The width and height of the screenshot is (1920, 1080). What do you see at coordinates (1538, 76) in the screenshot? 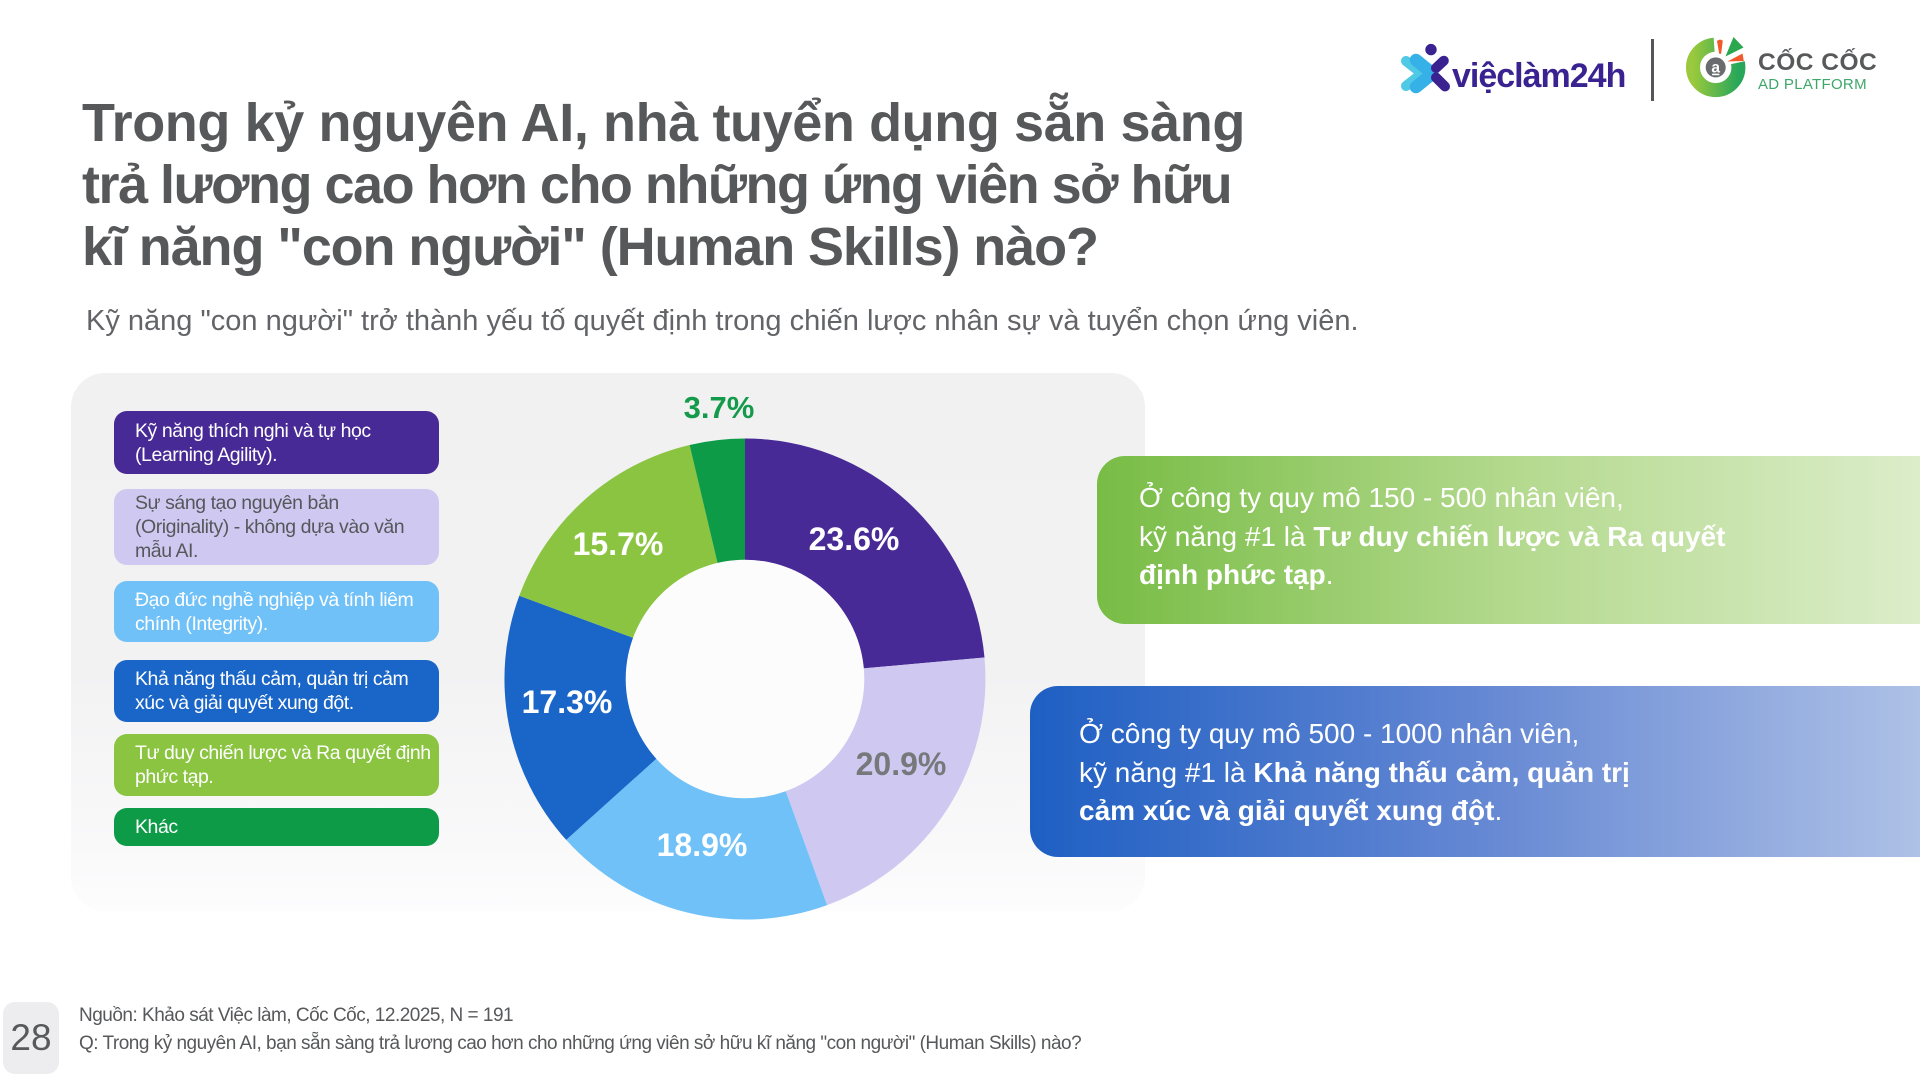
I see `svg-text: việclàm24h` at bounding box center [1538, 76].